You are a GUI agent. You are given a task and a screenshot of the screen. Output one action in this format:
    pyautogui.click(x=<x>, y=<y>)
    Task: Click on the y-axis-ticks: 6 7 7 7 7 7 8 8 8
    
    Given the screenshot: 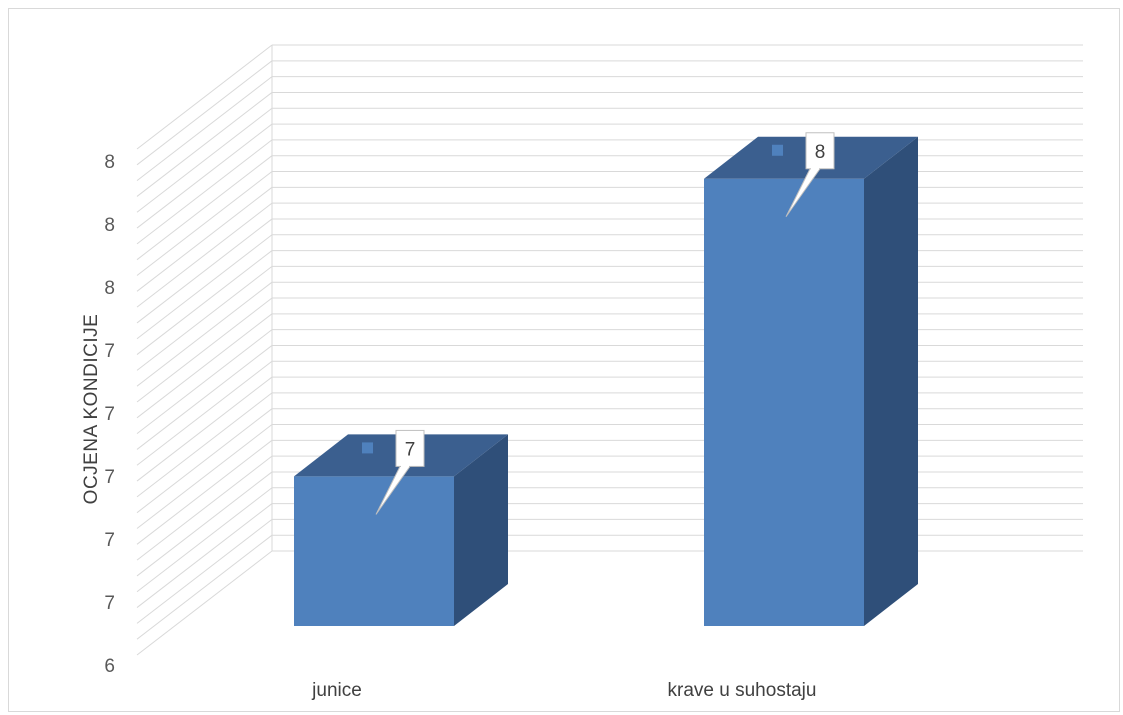 What is the action you would take?
    pyautogui.click(x=109, y=414)
    